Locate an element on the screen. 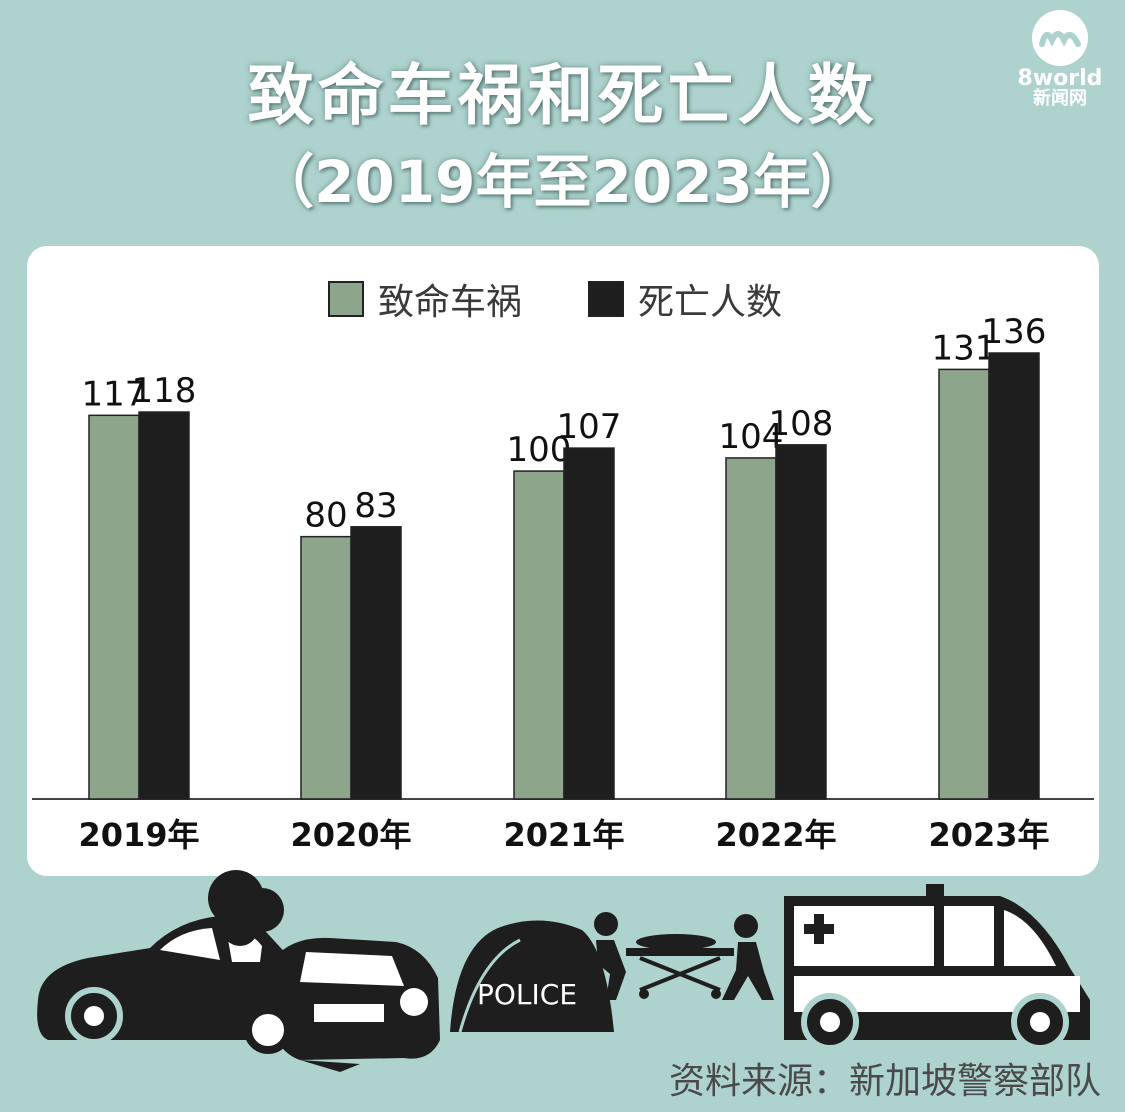 This screenshot has width=1125, height=1112. ambulance-icon is located at coordinates (937, 967).